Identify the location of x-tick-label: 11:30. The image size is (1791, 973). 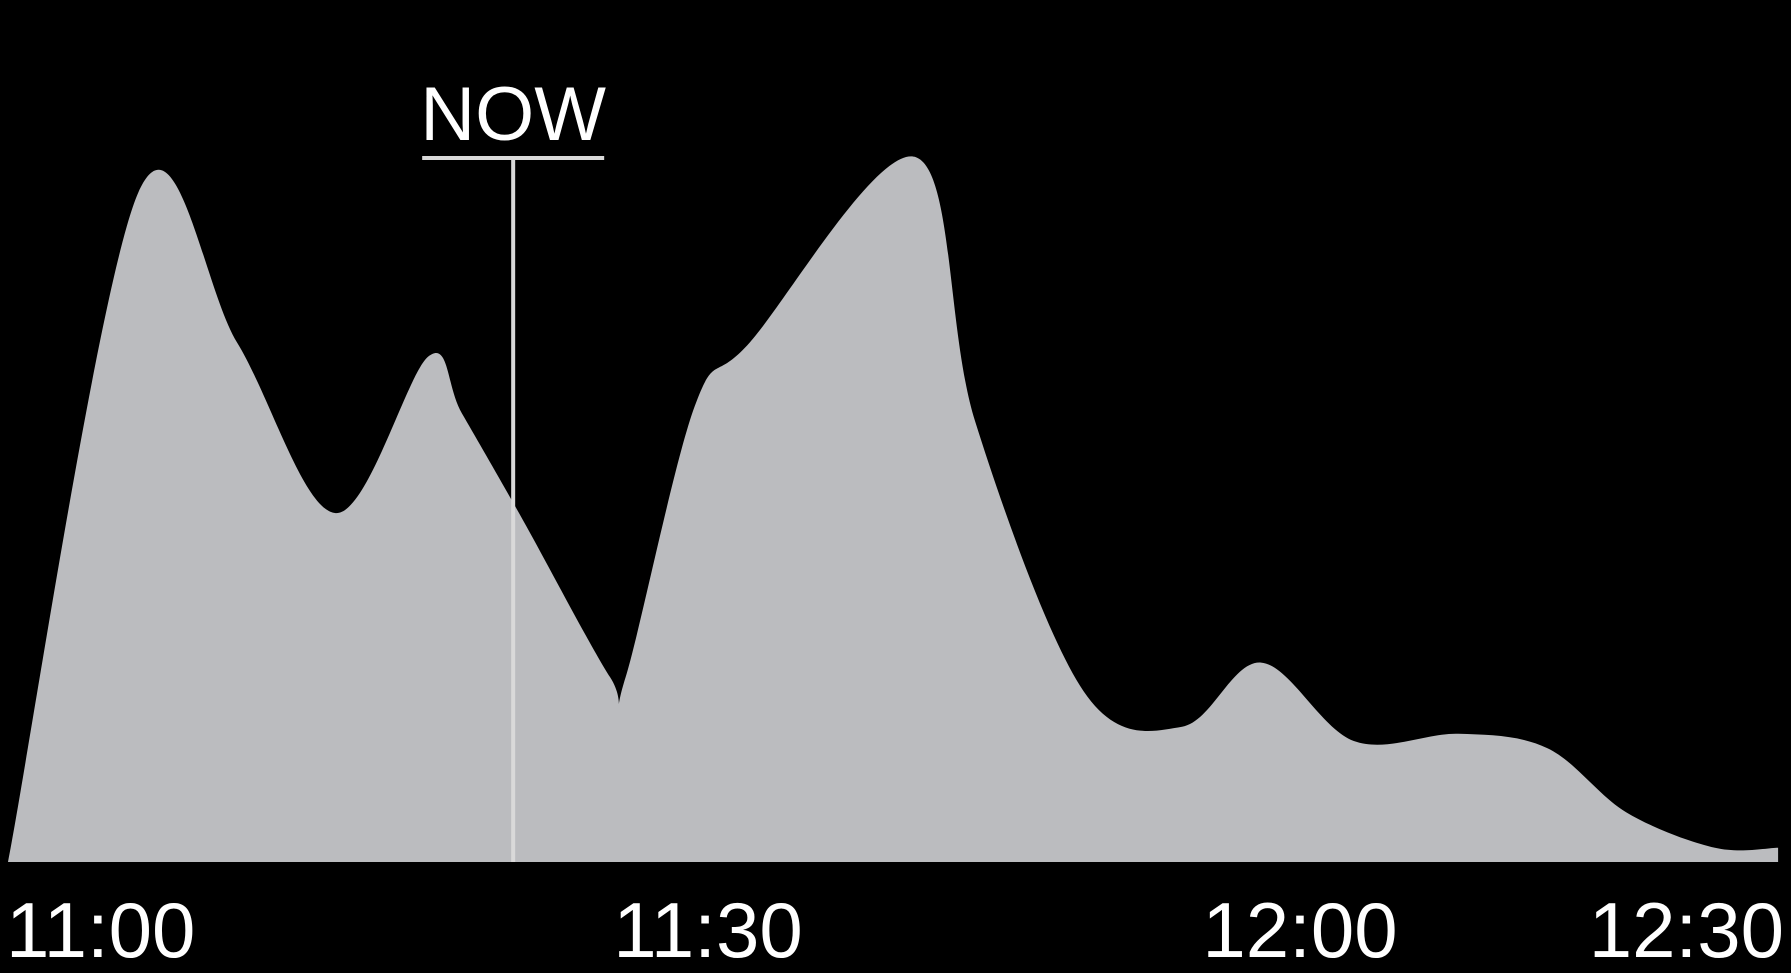
(707, 929).